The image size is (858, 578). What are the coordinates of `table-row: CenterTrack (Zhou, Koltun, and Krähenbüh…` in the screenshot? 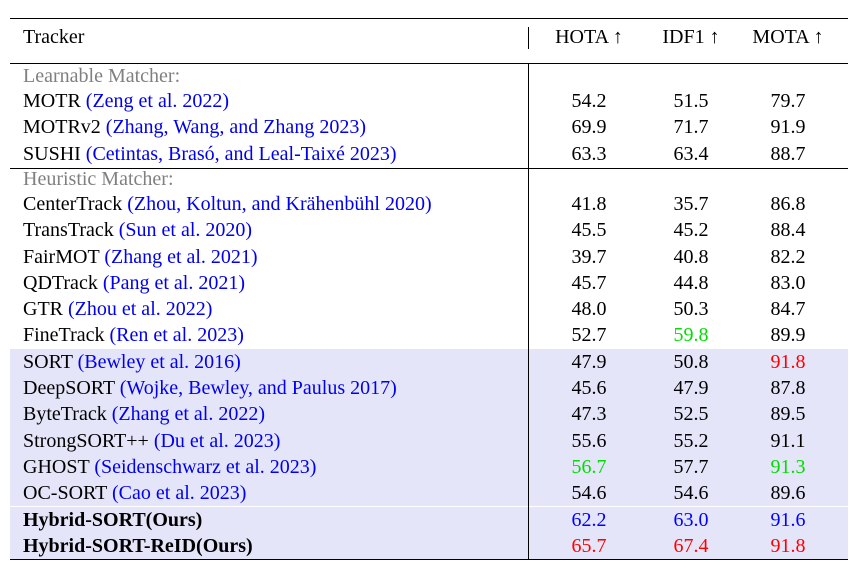 It's located at (429, 204).